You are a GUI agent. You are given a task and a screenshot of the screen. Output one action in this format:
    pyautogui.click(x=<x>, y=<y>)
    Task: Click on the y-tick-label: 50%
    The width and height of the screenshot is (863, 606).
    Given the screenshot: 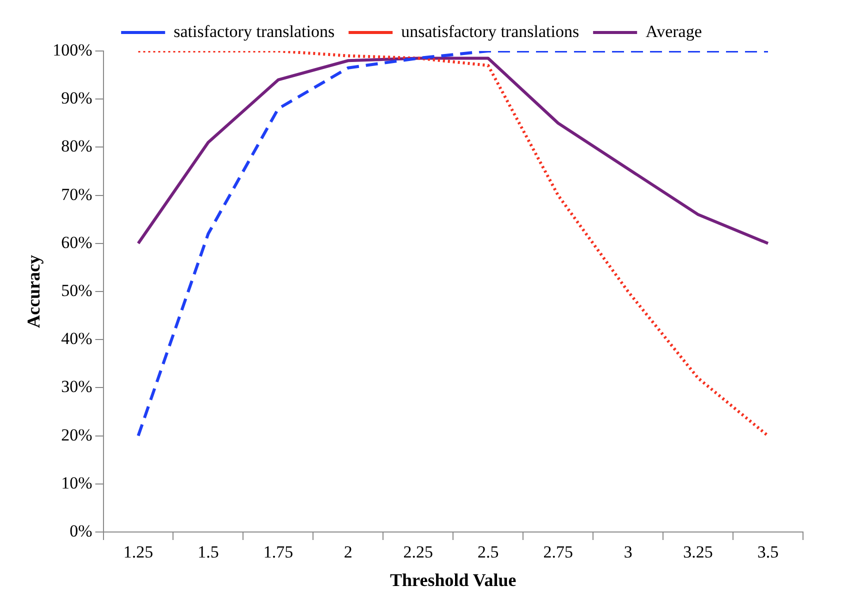 What is the action you would take?
    pyautogui.click(x=76, y=290)
    